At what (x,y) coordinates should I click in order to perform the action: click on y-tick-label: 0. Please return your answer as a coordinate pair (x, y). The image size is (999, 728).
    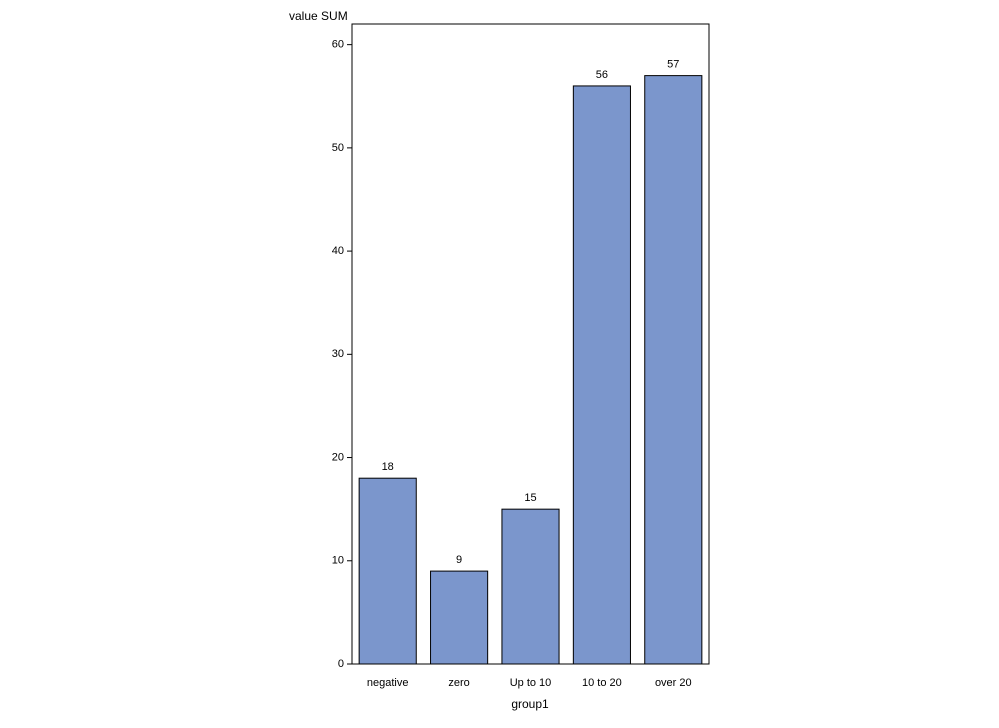
    Looking at the image, I should click on (341, 664).